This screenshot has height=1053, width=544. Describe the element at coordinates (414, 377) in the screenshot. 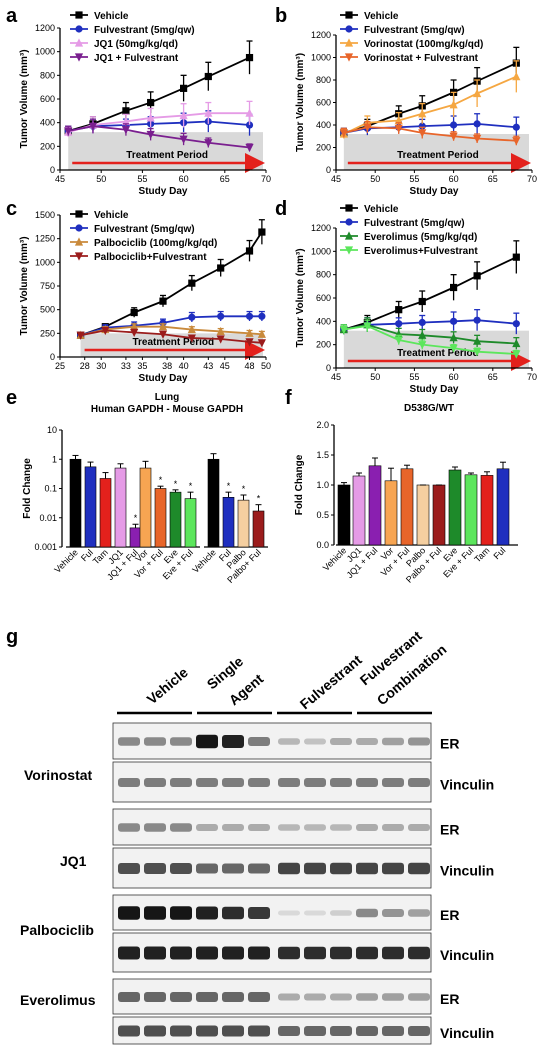

I see `x-tick-label: 55` at that location.